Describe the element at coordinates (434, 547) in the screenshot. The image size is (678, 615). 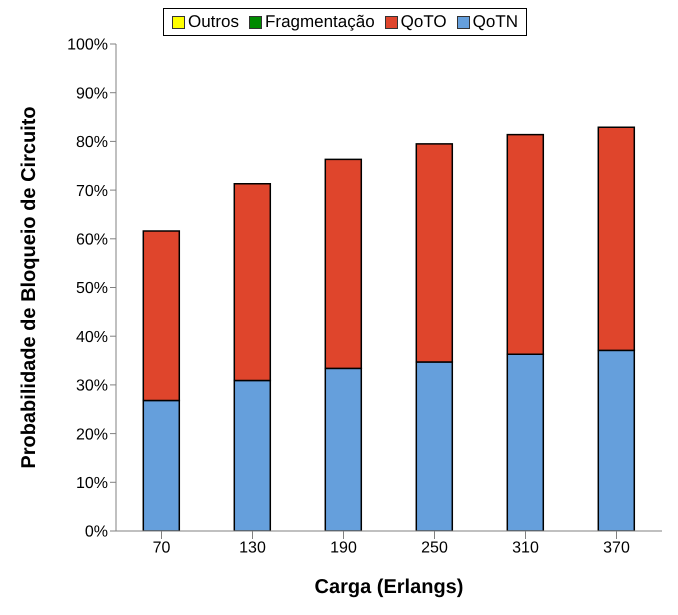
I see `x-tick-label: 250` at that location.